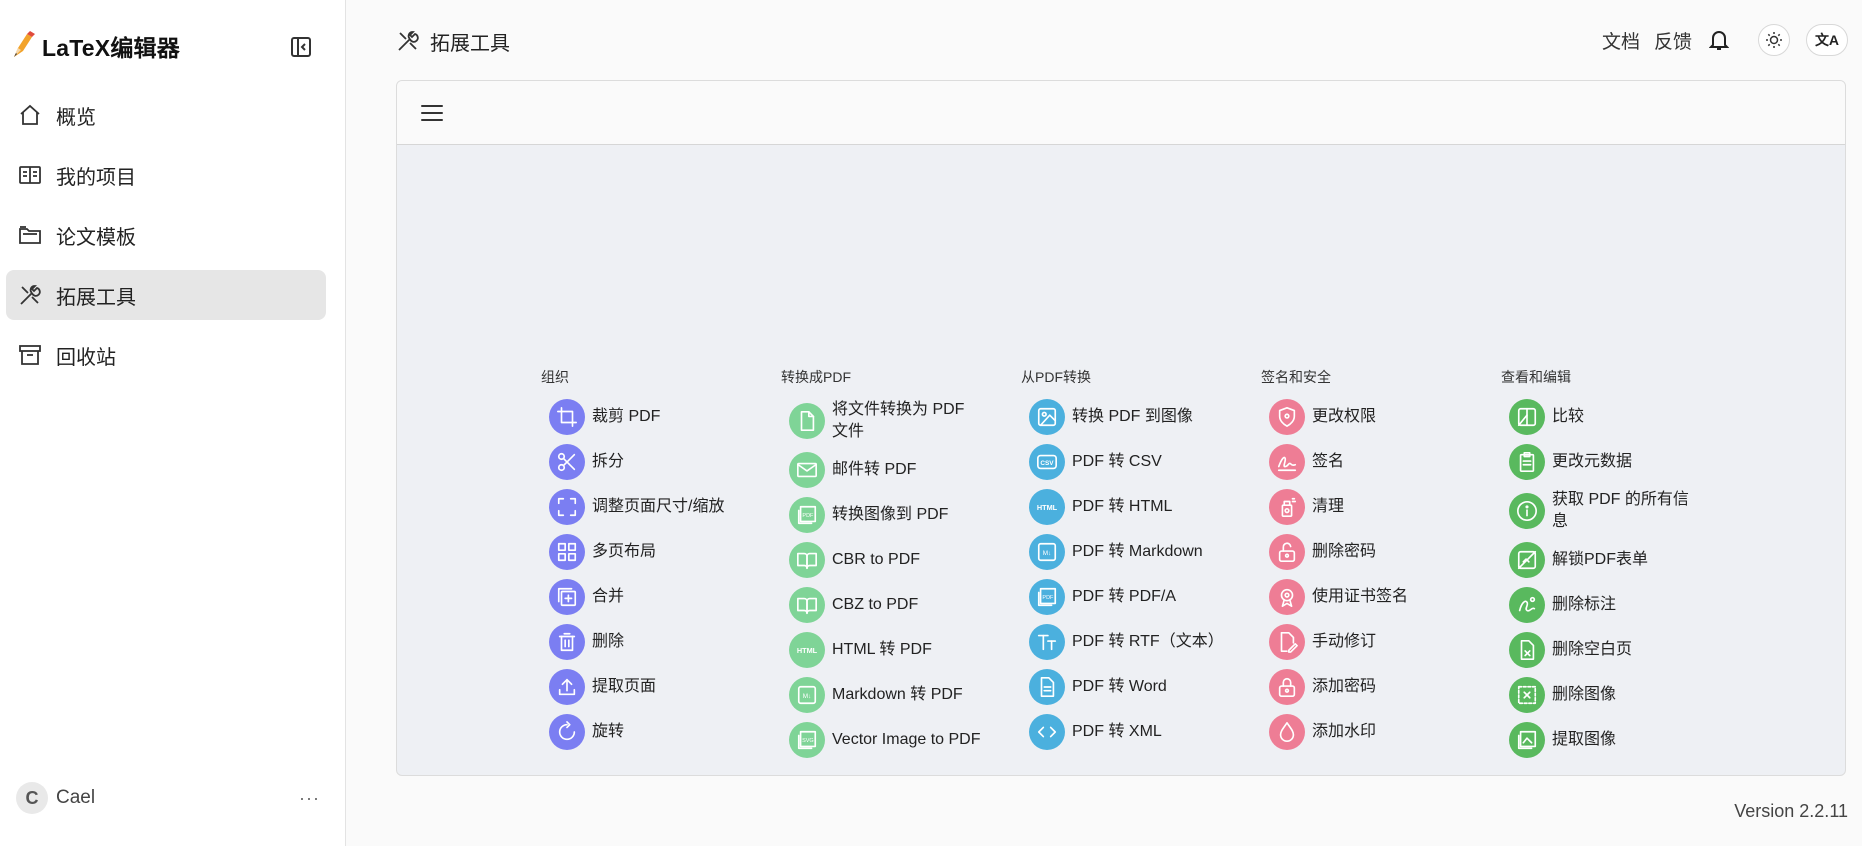 This screenshot has height=846, width=1862. What do you see at coordinates (1328, 461) in the screenshot?
I see `tool-label: 签名` at bounding box center [1328, 461].